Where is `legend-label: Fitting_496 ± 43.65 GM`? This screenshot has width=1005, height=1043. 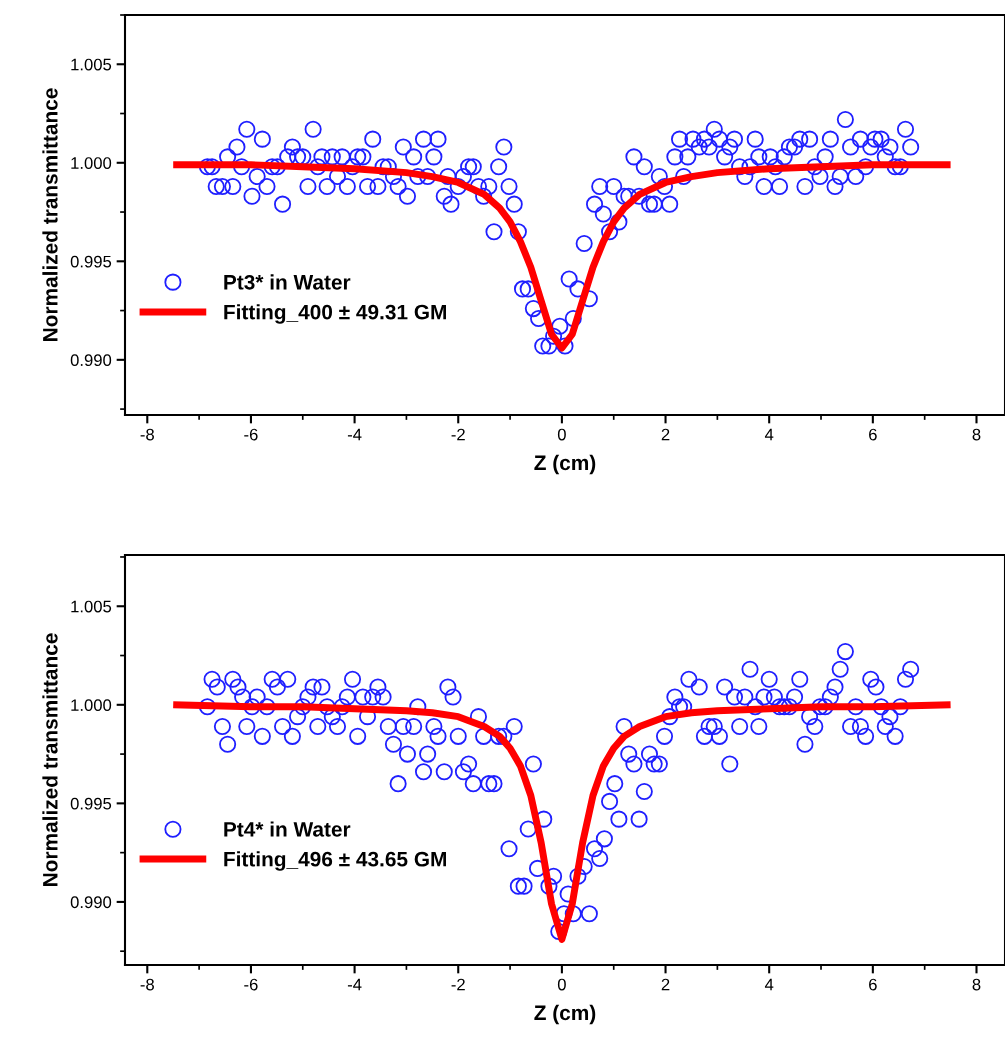
legend-label: Fitting_496 ± 43.65 GM is located at coordinates (335, 861).